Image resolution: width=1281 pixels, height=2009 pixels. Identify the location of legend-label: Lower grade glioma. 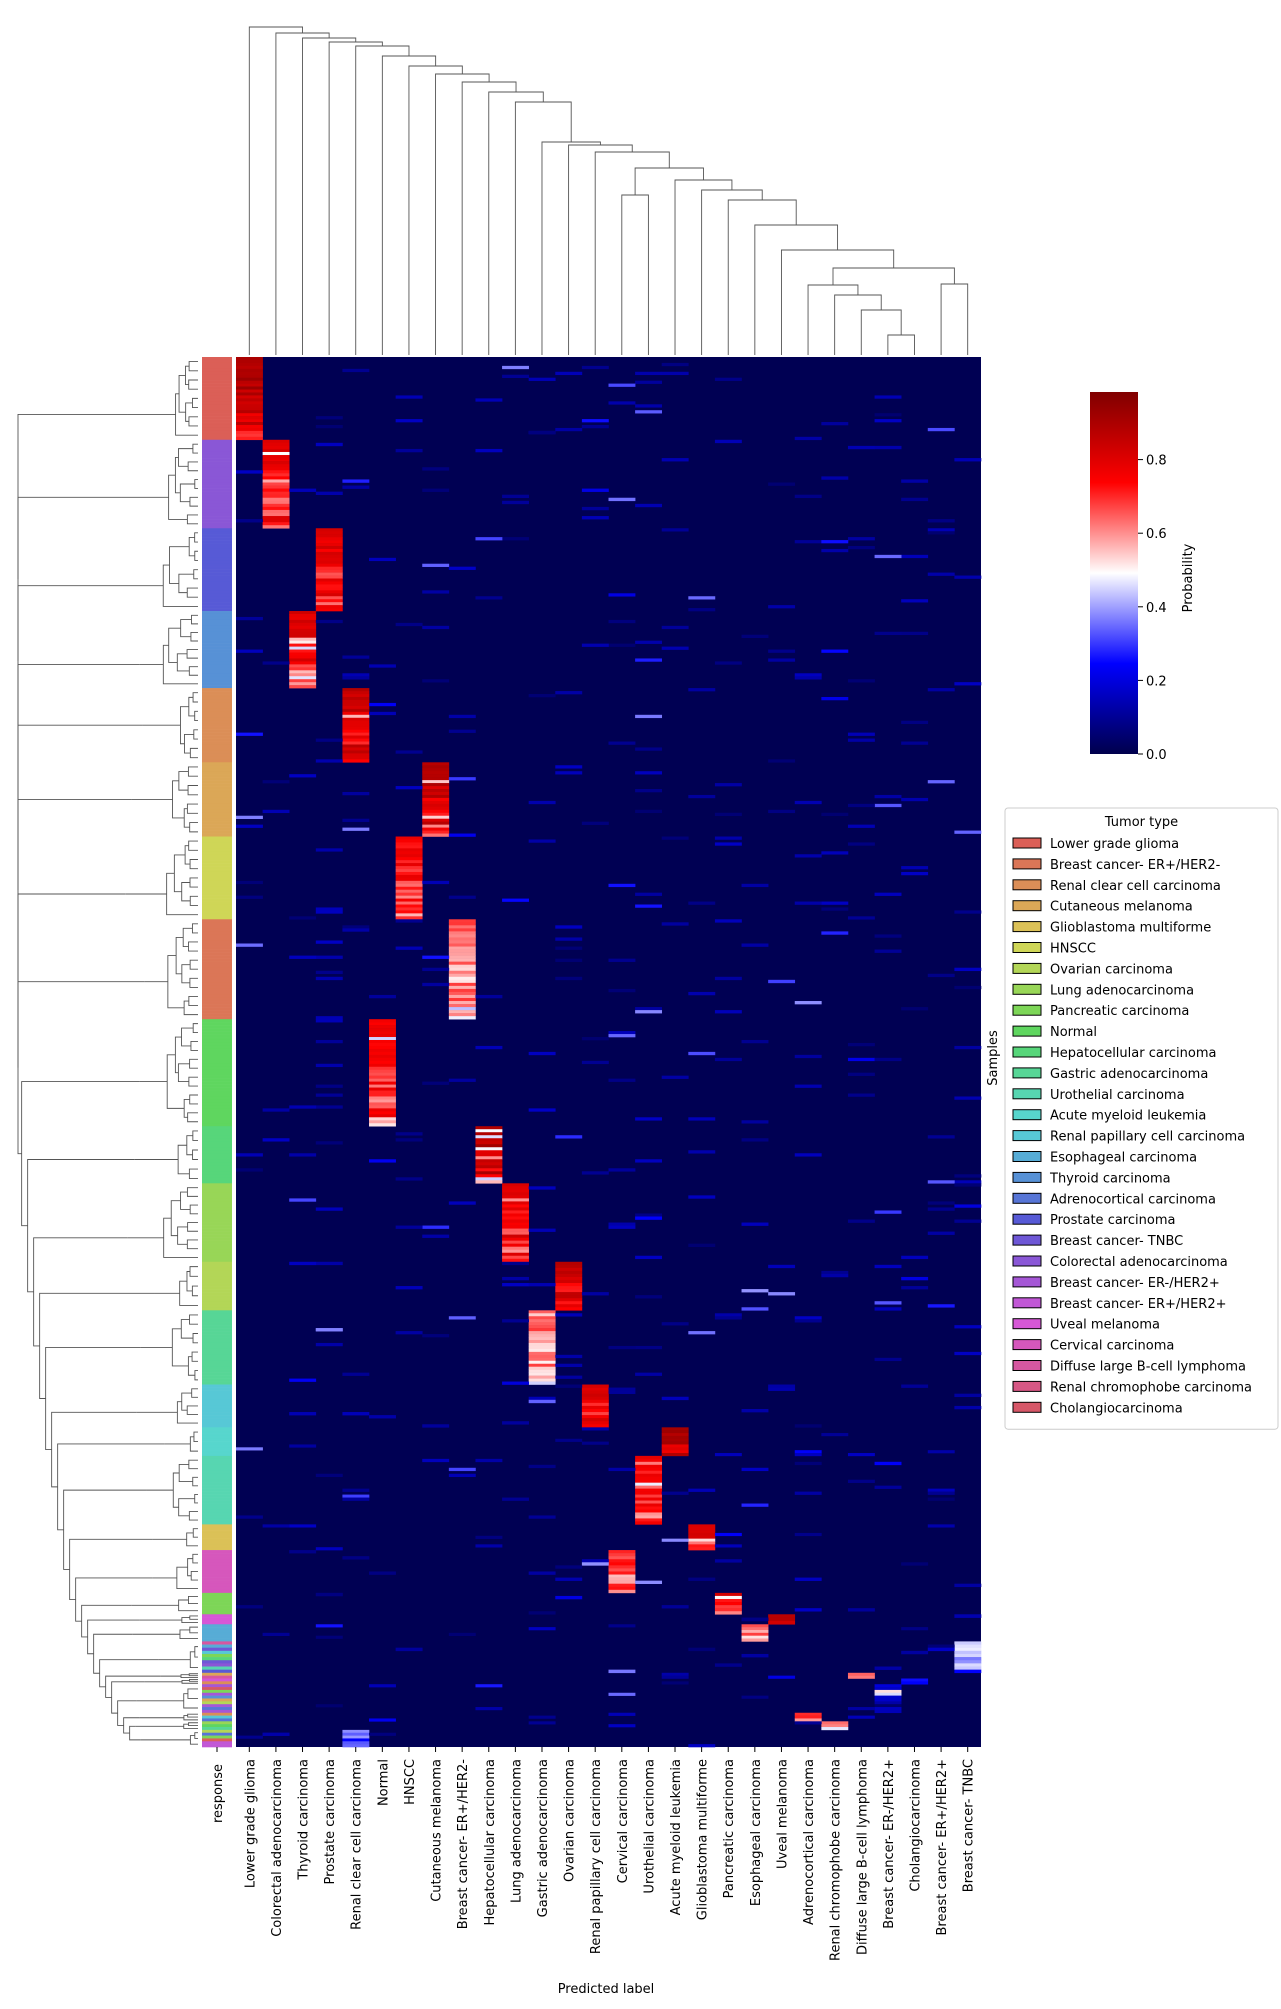
(1114, 844).